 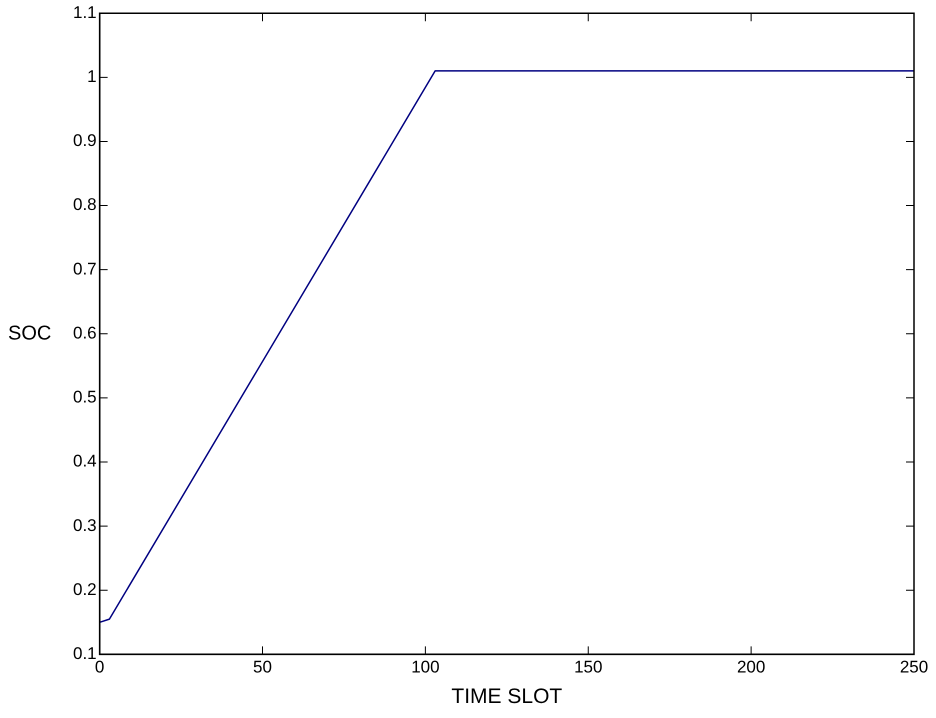 I want to click on x-tick-label: 200, so click(x=751, y=666).